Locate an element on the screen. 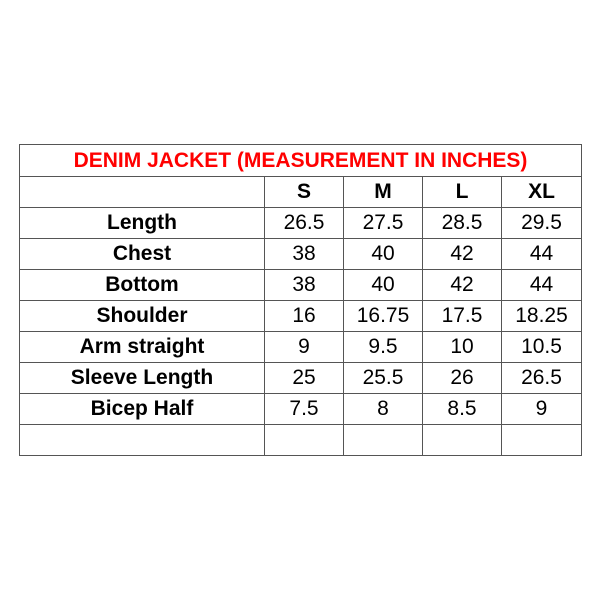  header-row: S M L XL is located at coordinates (301, 192).